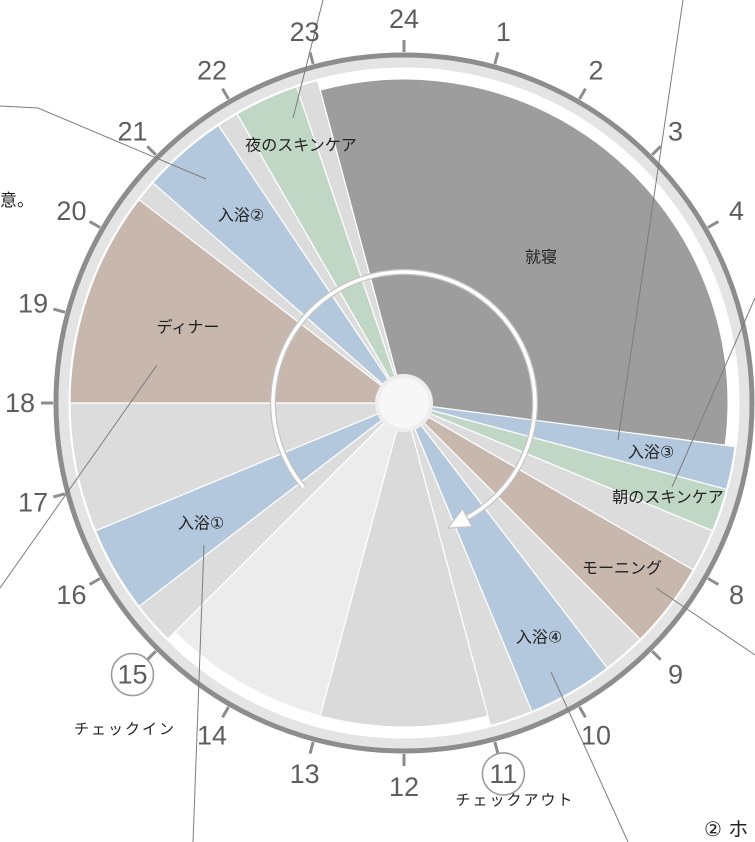  What do you see at coordinates (17, 201) in the screenshot?
I see `left-note-fragment: 意。` at bounding box center [17, 201].